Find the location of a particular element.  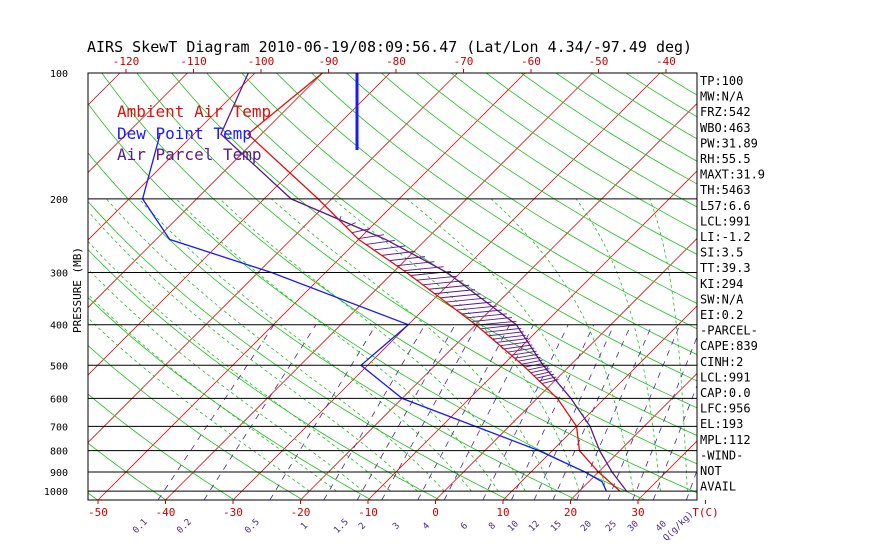

mixing-ratio-tick-label: 12 is located at coordinates (534, 526).